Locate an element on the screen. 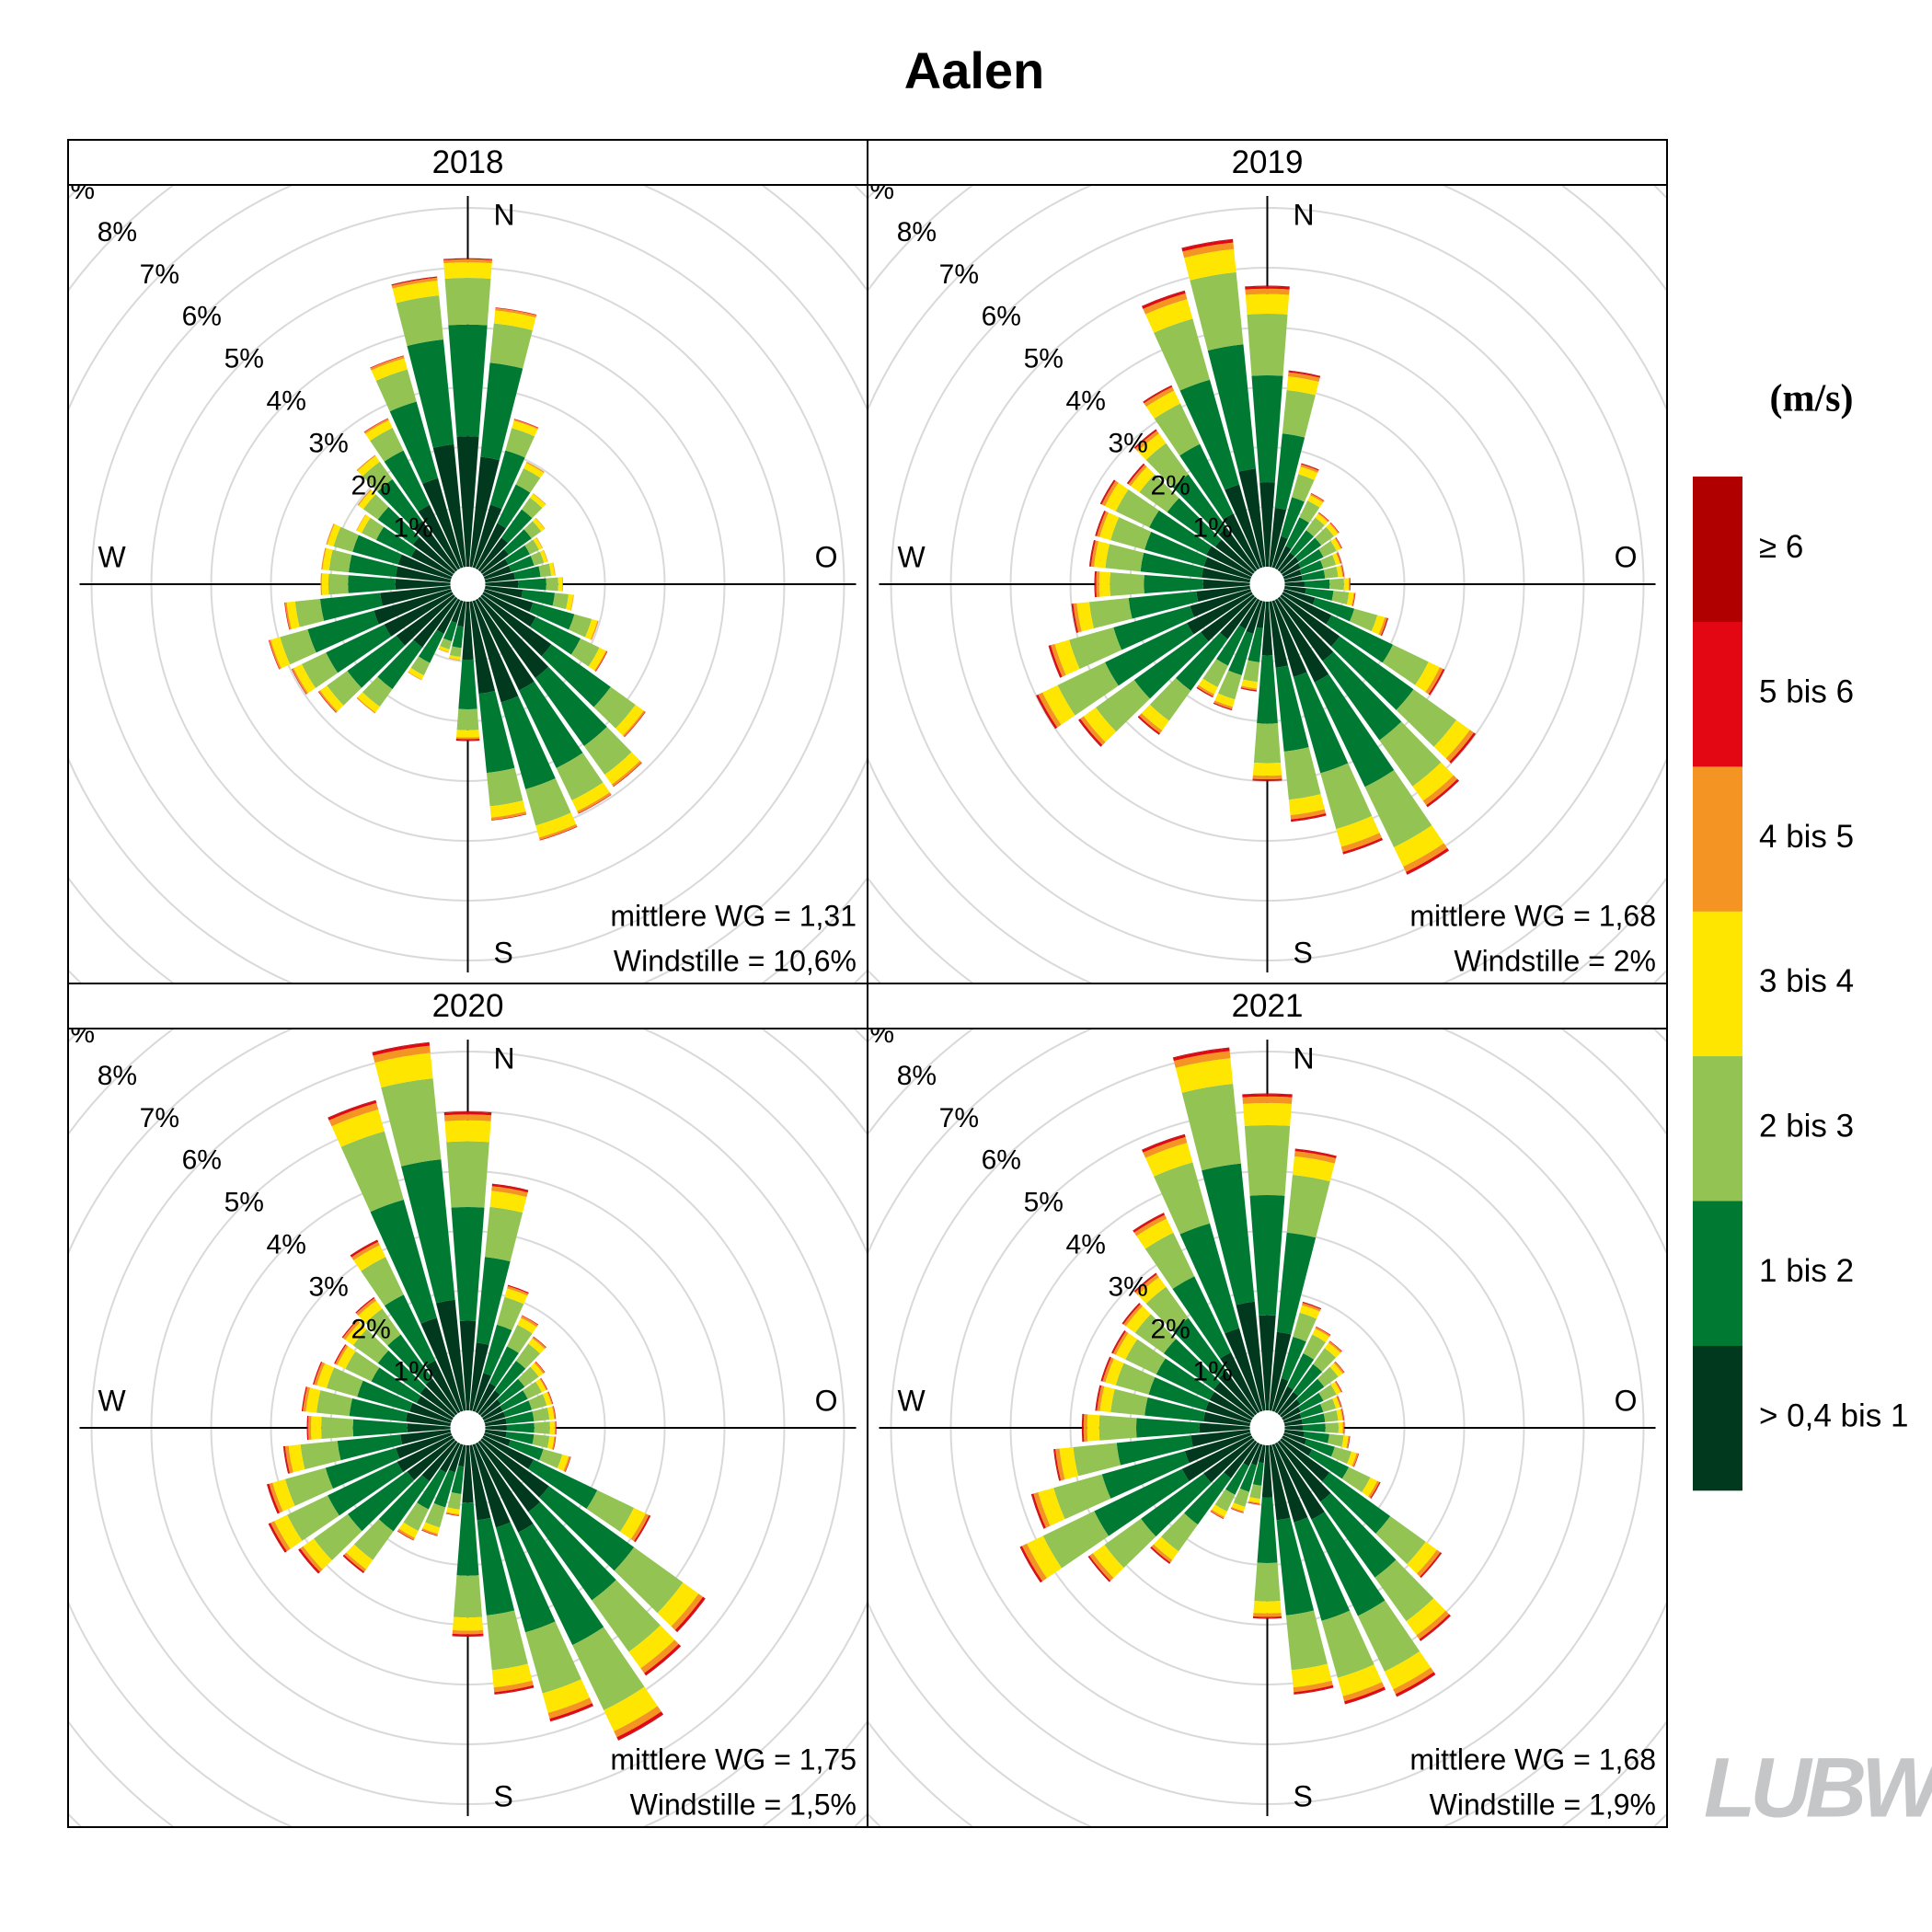 The width and height of the screenshot is (1932, 1932). ring-label: 4% is located at coordinates (1086, 1245).